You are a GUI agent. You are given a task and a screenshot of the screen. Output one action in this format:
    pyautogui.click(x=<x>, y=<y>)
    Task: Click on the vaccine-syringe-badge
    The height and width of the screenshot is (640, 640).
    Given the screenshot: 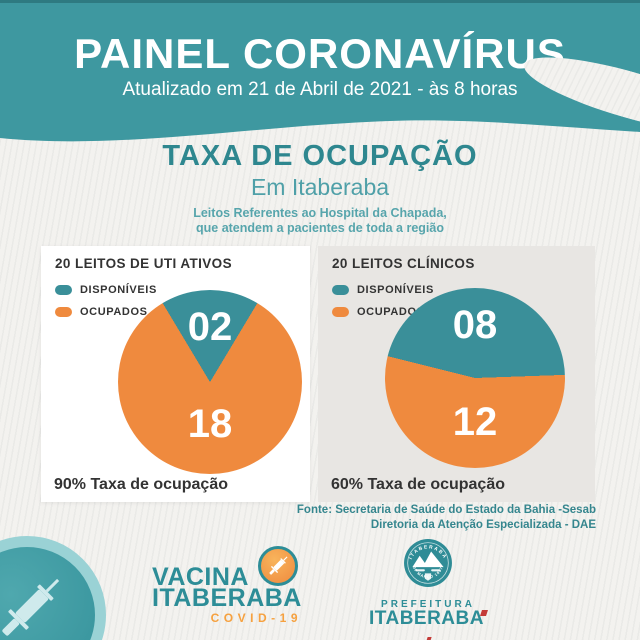 What is the action you would take?
    pyautogui.click(x=278, y=566)
    